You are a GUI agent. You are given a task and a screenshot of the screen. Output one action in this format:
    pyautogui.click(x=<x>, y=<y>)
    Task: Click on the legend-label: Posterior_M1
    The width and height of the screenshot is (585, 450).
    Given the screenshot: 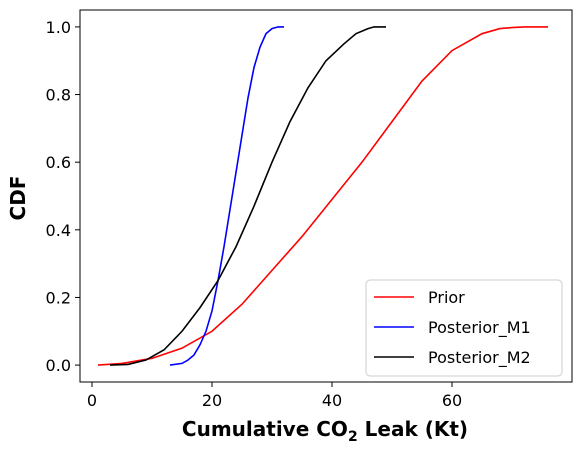 What is the action you would take?
    pyautogui.click(x=479, y=328)
    